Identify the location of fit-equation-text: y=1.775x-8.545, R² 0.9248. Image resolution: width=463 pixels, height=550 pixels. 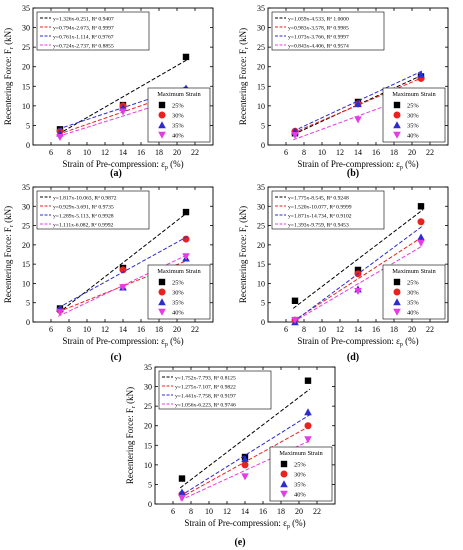
(318, 199).